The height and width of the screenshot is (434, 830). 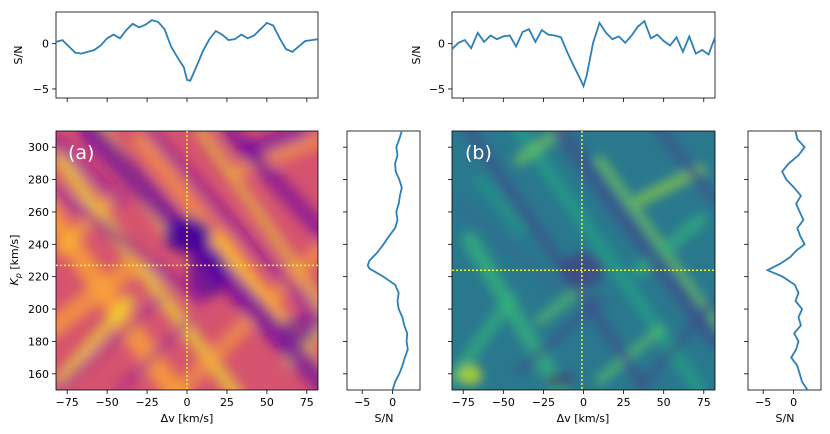 What do you see at coordinates (345, 260) in the screenshot?
I see `side-panel-a-yticks` at bounding box center [345, 260].